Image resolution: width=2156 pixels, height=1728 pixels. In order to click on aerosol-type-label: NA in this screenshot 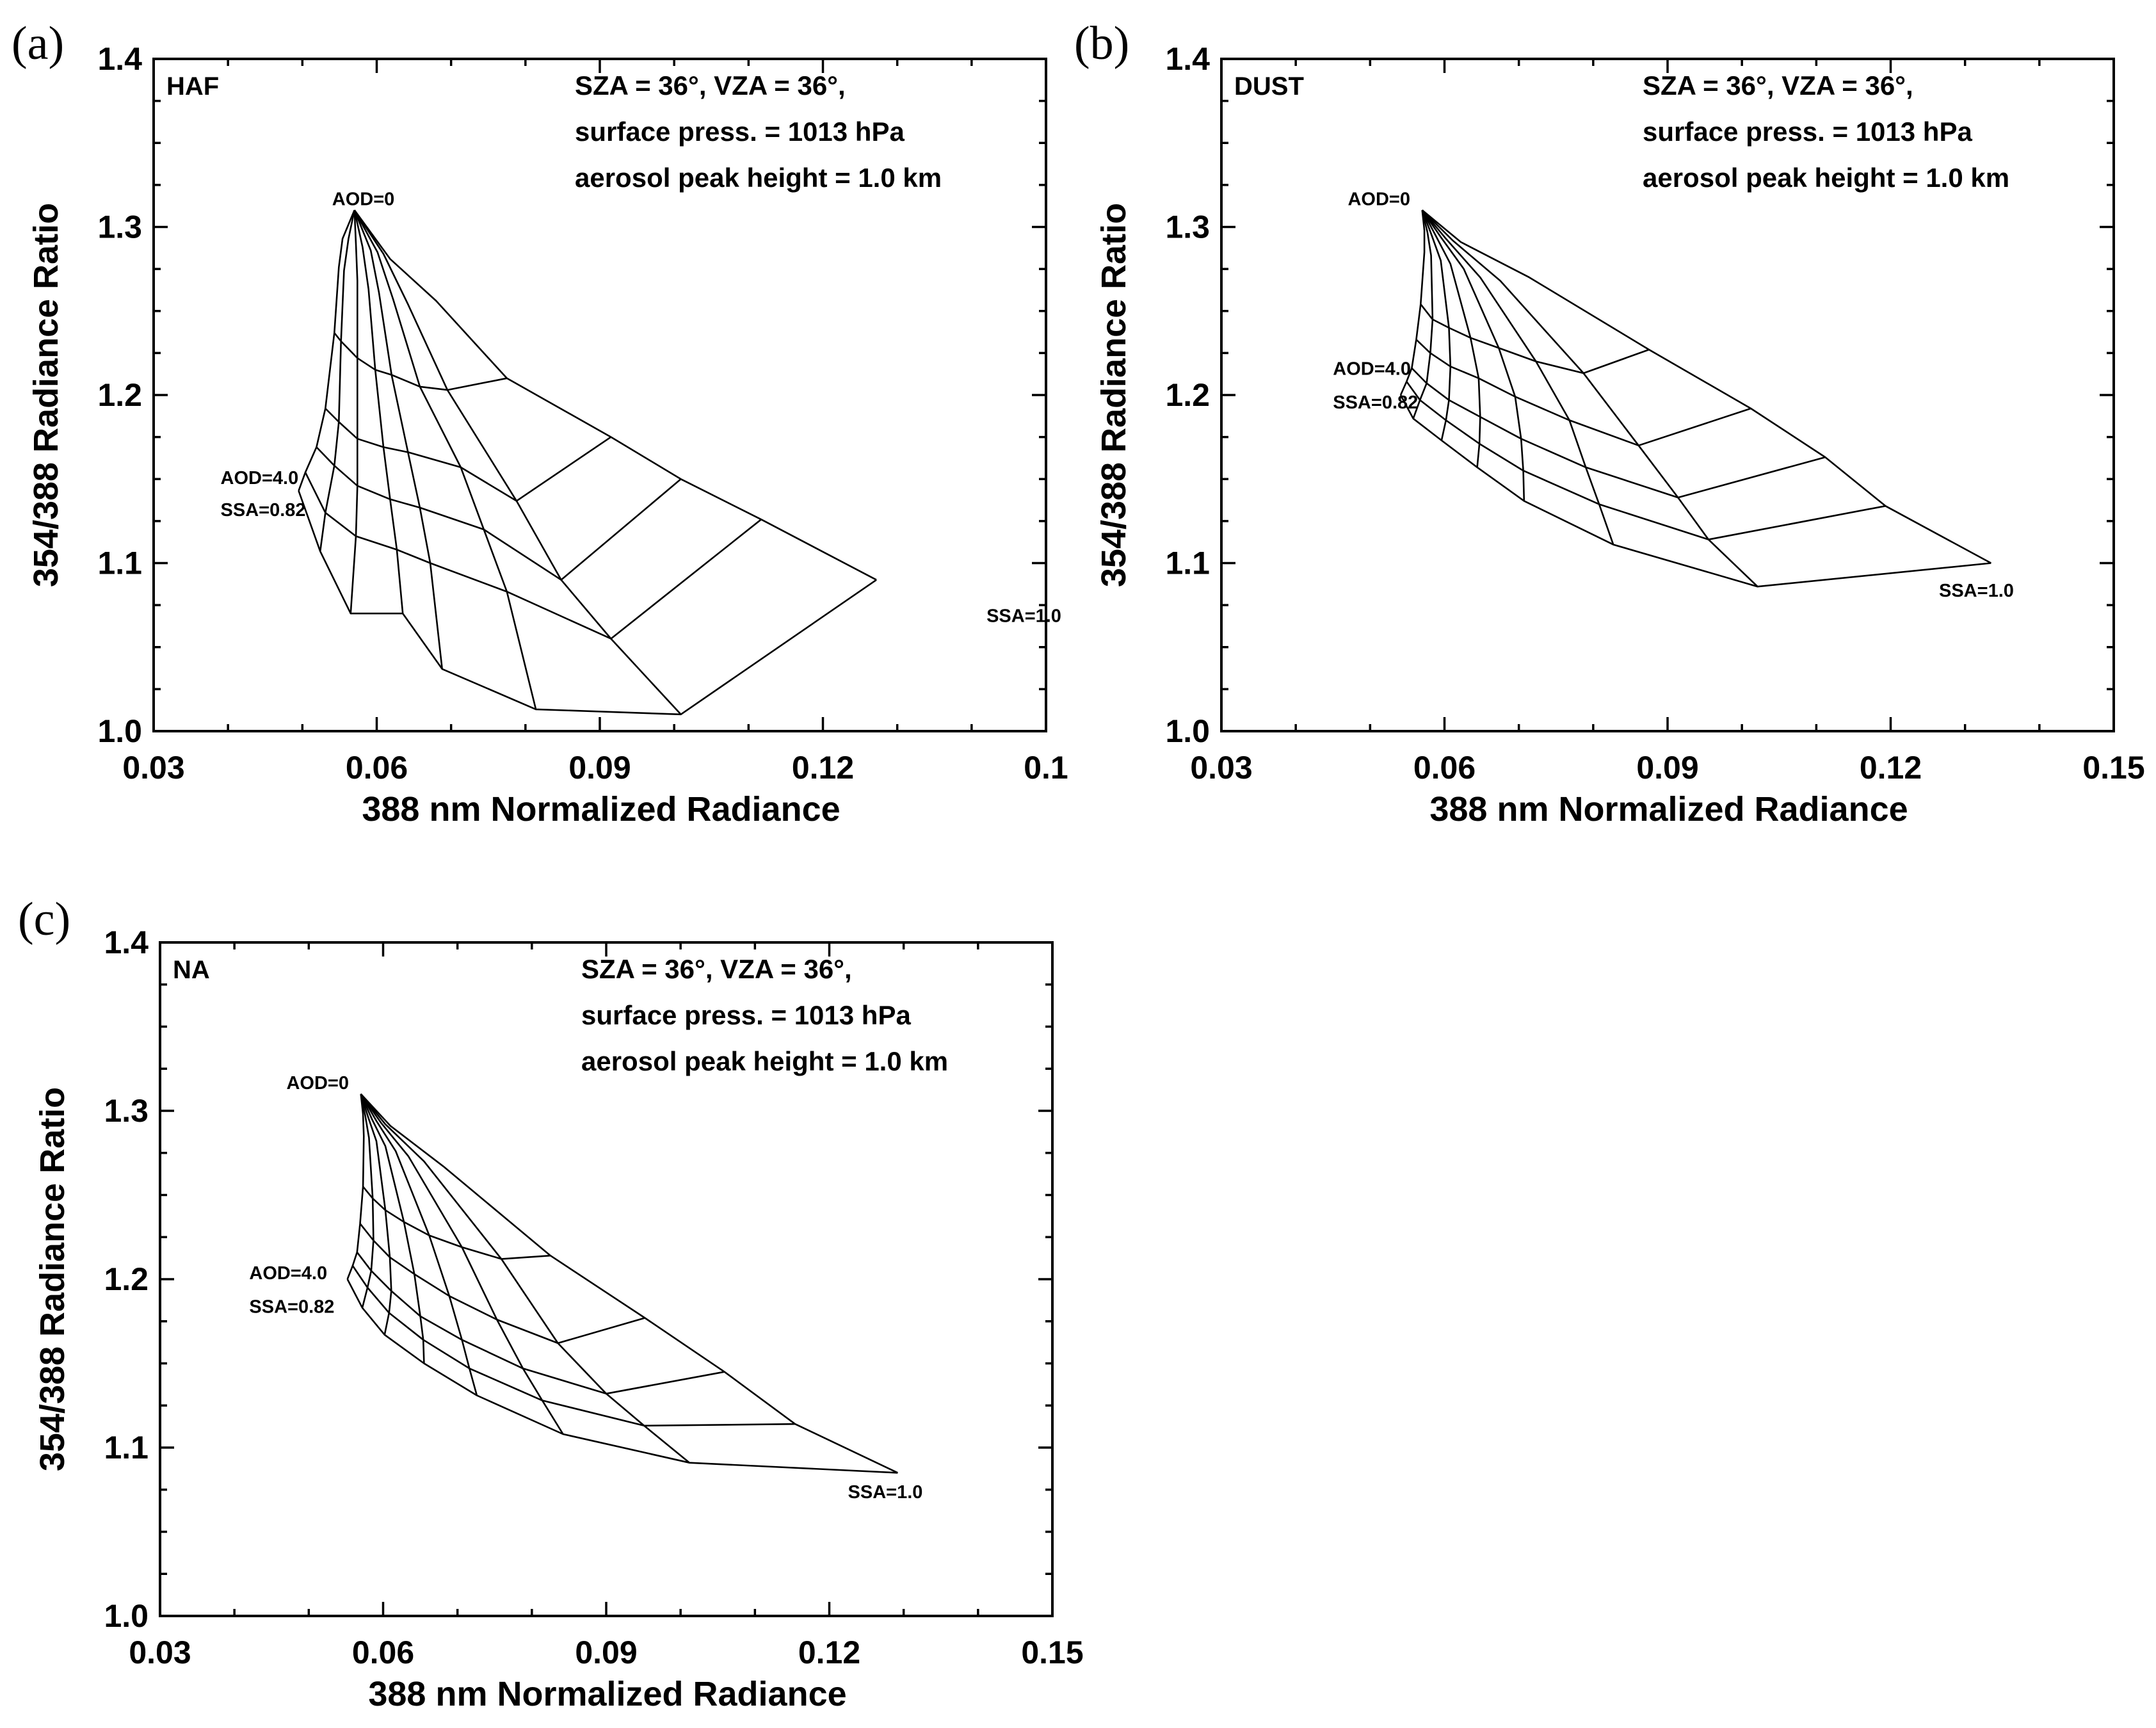, I will do `click(191, 970)`.